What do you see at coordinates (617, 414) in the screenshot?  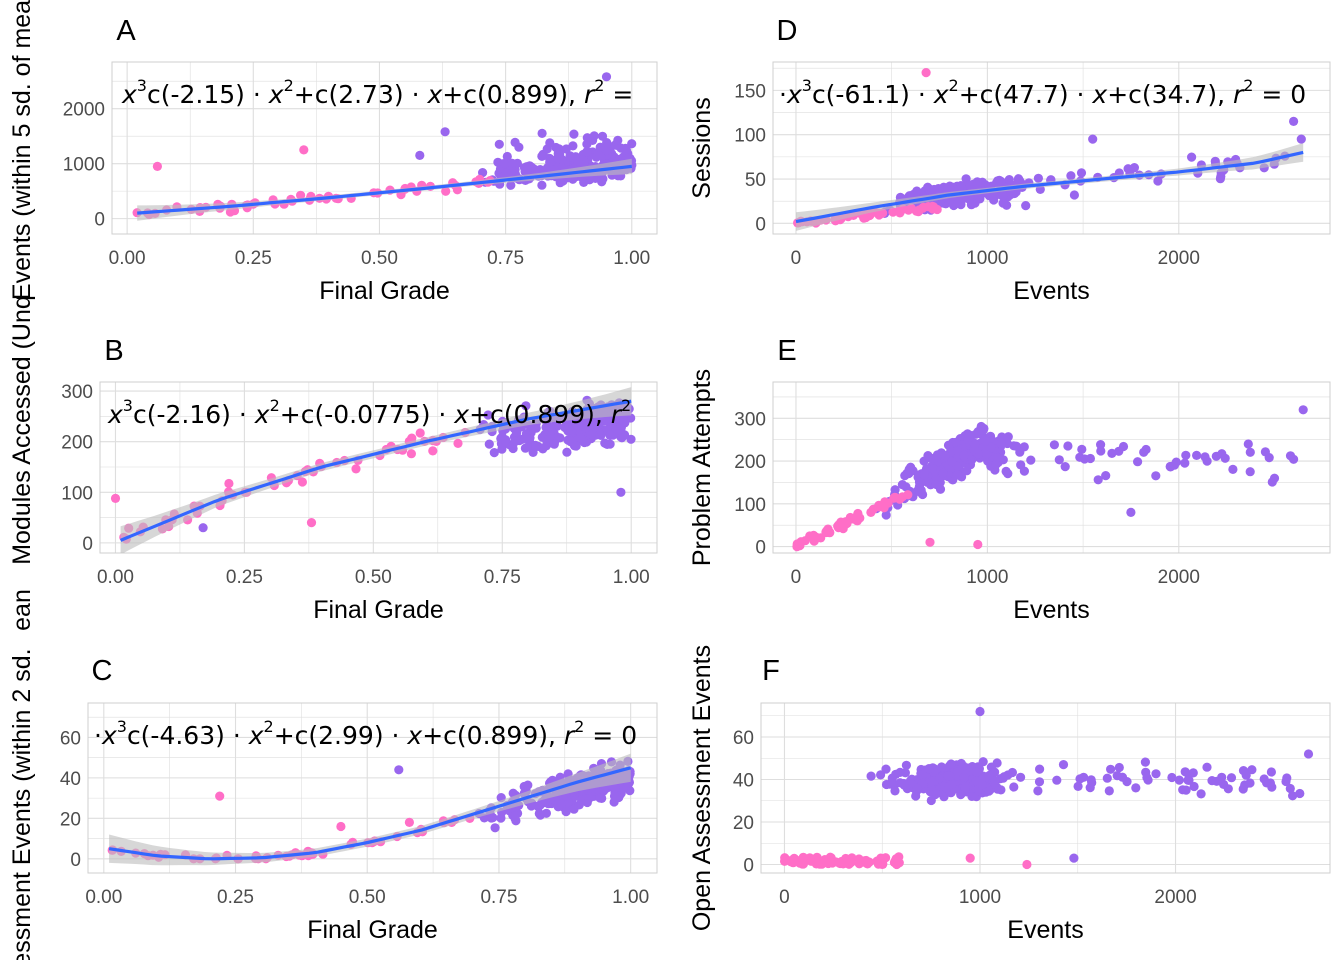 I see `equation-fragment: r` at bounding box center [617, 414].